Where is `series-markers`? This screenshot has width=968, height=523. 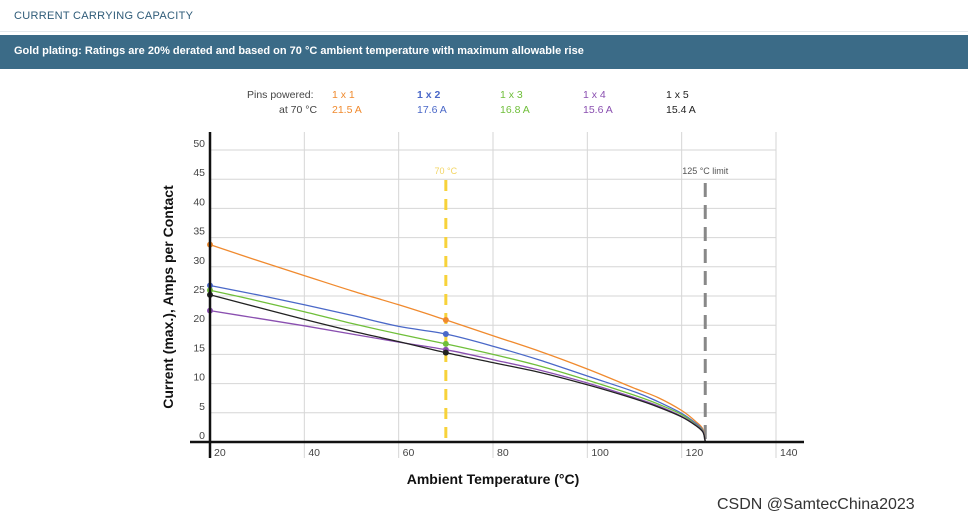 series-markers is located at coordinates (328, 298).